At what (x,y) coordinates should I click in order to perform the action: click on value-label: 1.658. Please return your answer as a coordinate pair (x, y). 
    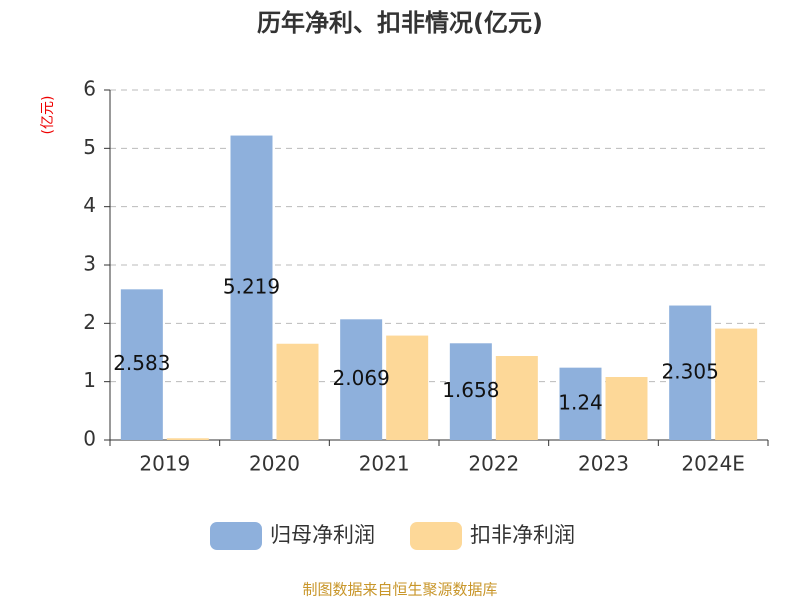
    Looking at the image, I should click on (470, 390).